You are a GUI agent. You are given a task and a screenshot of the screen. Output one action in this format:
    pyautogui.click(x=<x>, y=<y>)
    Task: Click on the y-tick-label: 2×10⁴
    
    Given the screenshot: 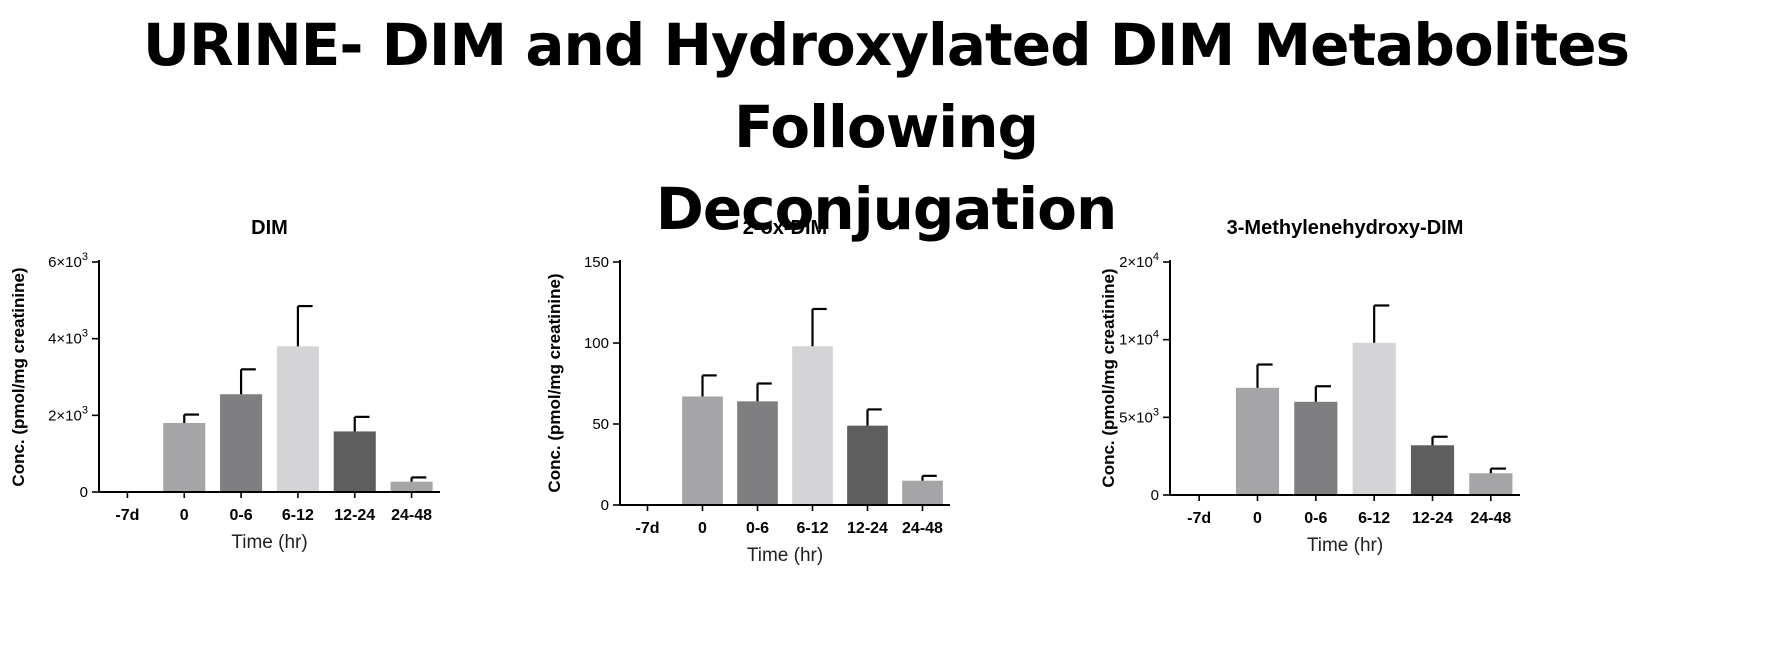 What is the action you would take?
    pyautogui.click(x=1139, y=261)
    